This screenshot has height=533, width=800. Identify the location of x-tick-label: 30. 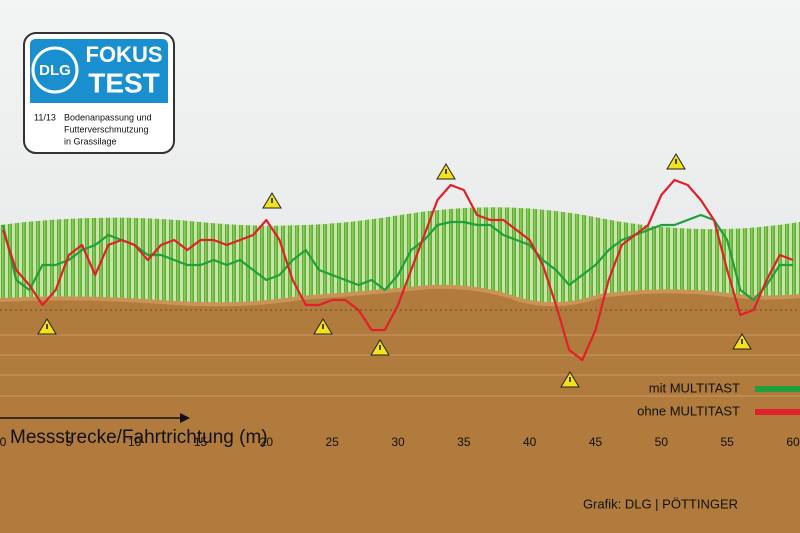
(398, 442).